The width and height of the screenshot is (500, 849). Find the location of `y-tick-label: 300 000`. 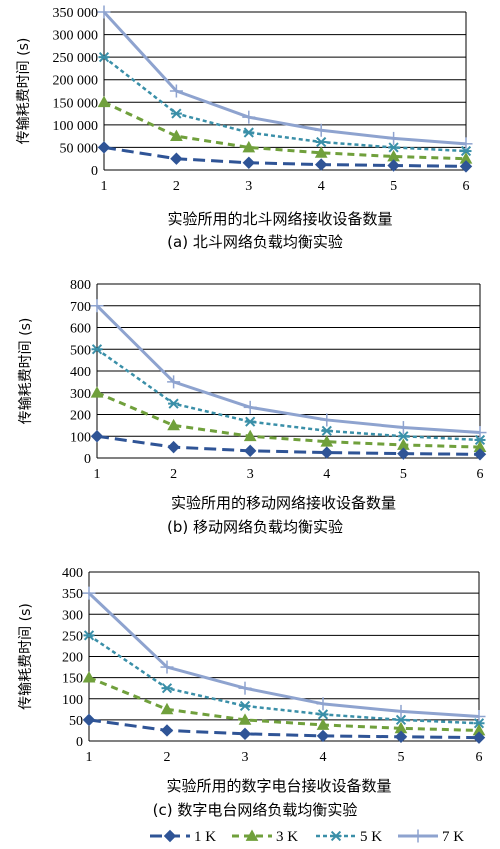

y-tick-label: 300 000 is located at coordinates (76, 36).